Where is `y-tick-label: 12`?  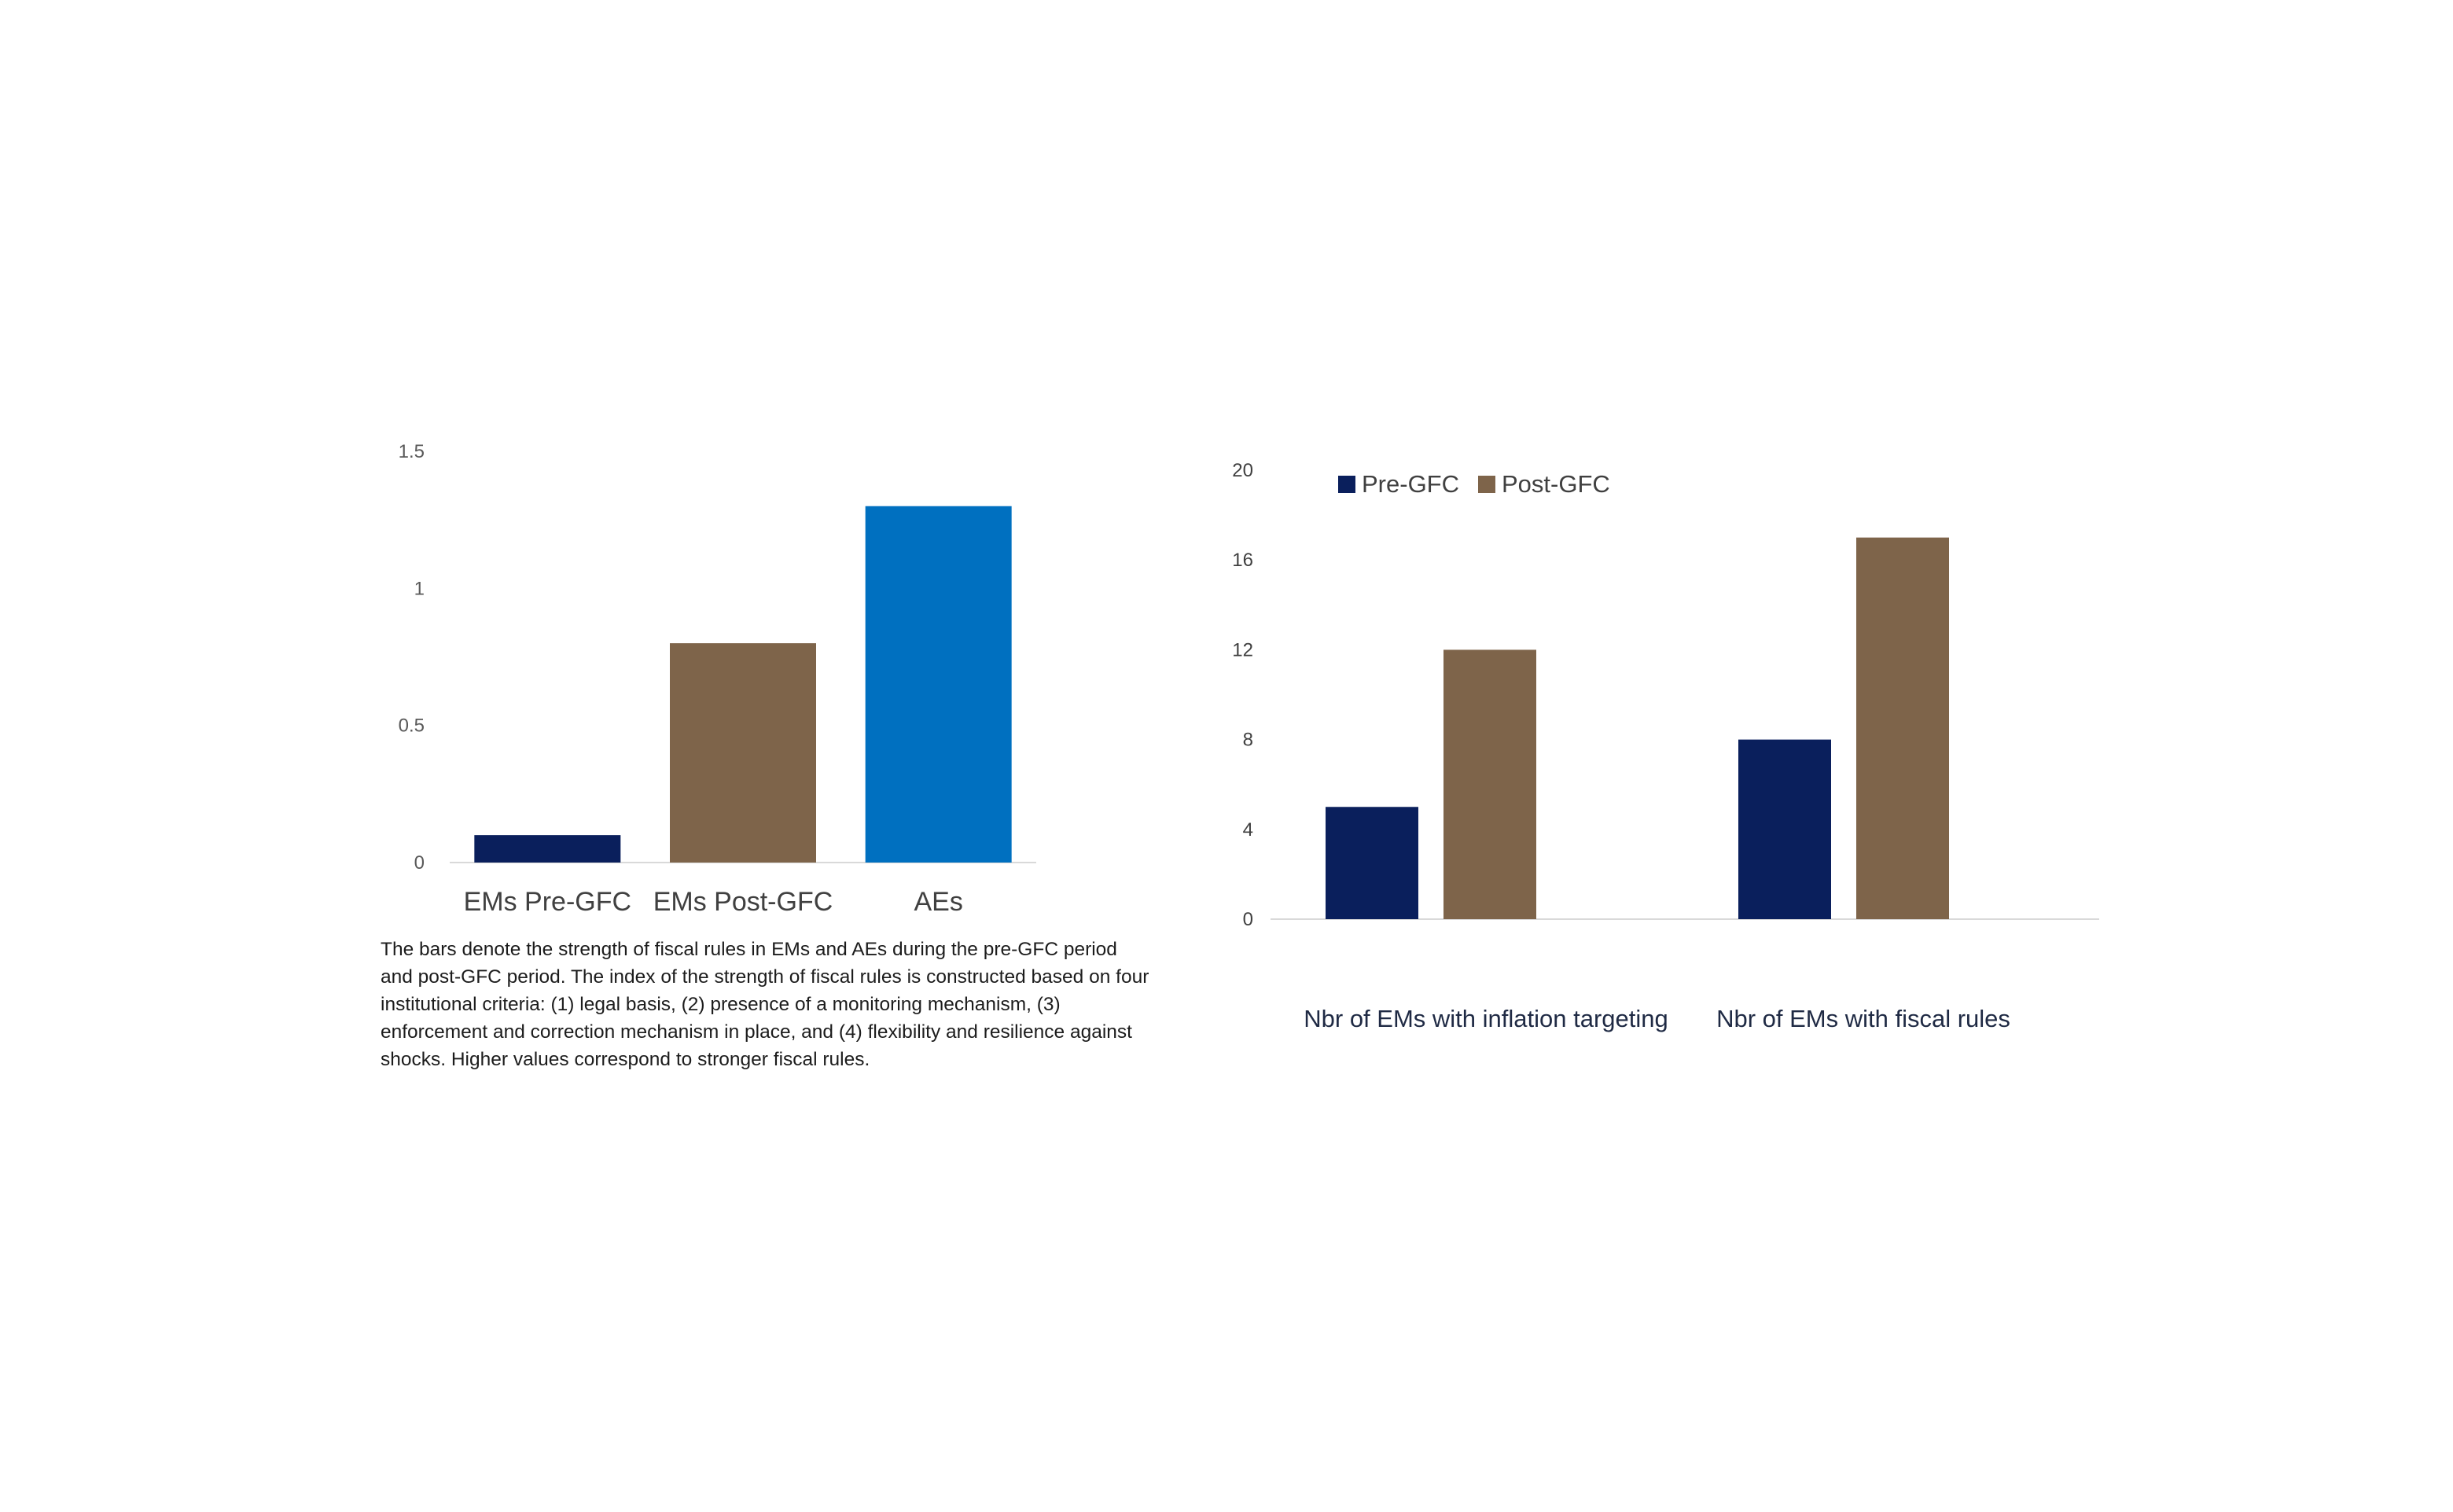 y-tick-label: 12 is located at coordinates (1242, 649).